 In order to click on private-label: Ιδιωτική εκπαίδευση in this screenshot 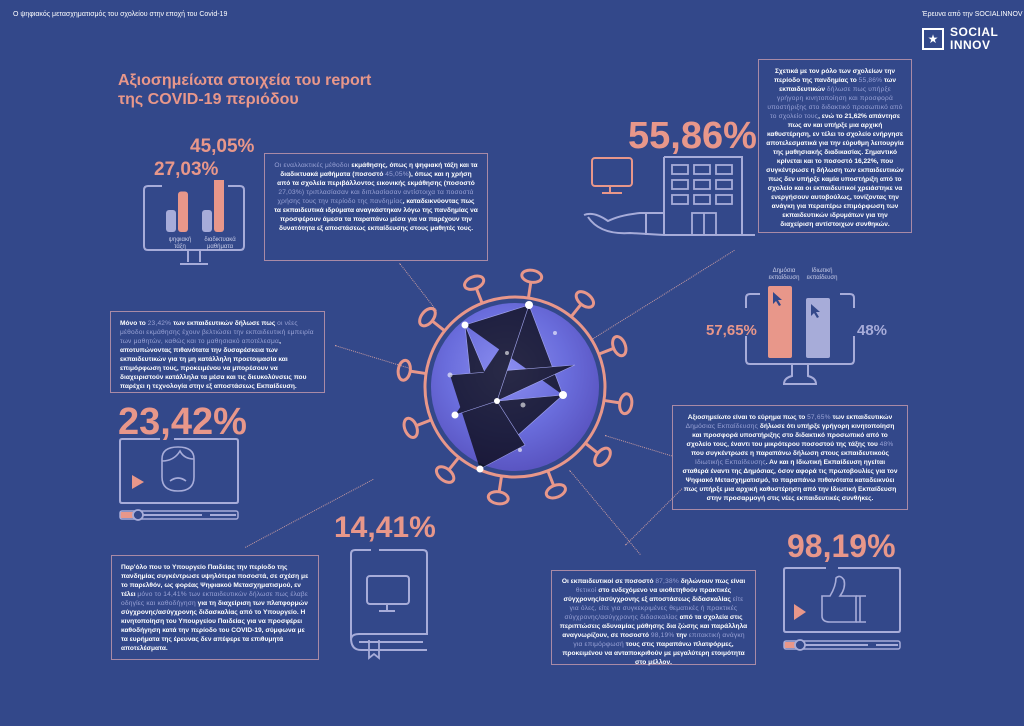, I will do `click(822, 274)`.